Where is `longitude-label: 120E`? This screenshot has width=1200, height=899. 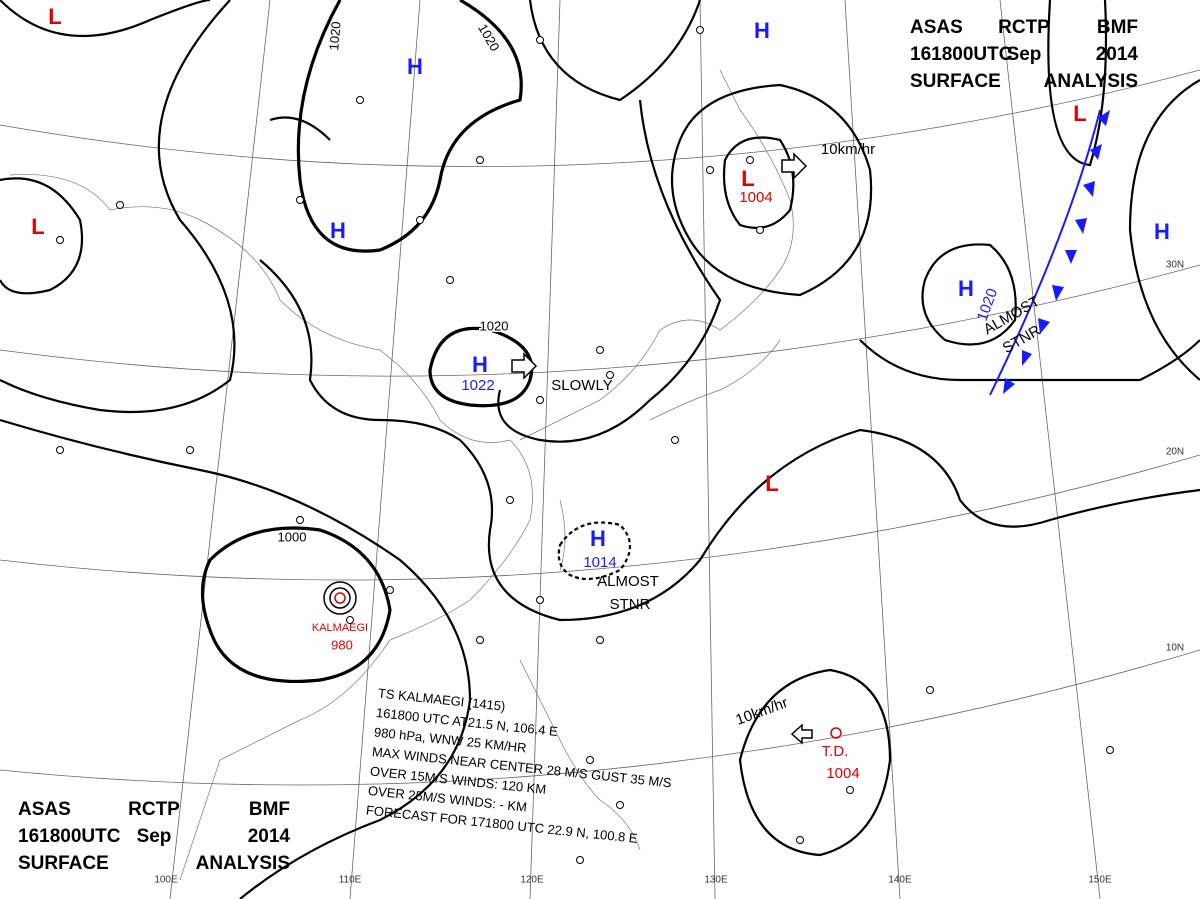
longitude-label: 120E is located at coordinates (532, 880).